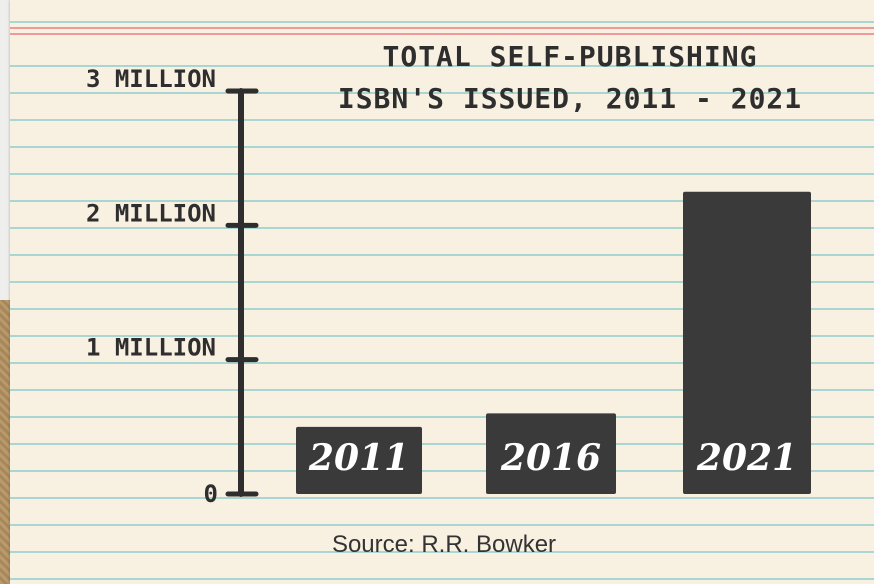 The height and width of the screenshot is (584, 874). Describe the element at coordinates (151, 213) in the screenshot. I see `y-tick-label: 2 MILLION` at that location.